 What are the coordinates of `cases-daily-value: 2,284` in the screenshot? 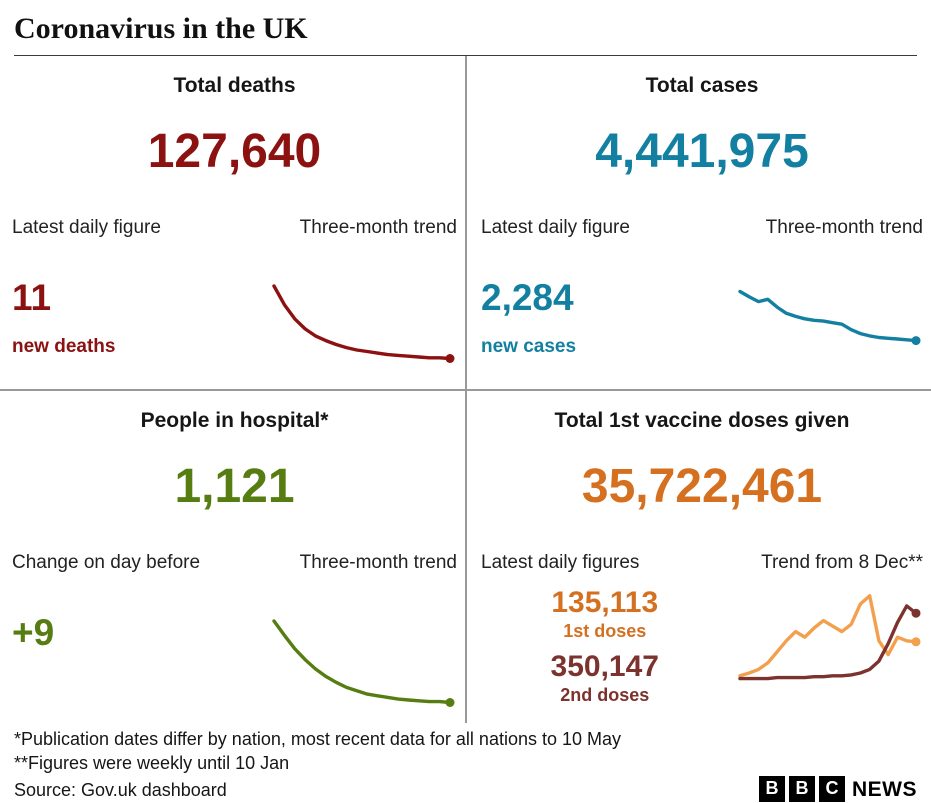 It's located at (528, 298).